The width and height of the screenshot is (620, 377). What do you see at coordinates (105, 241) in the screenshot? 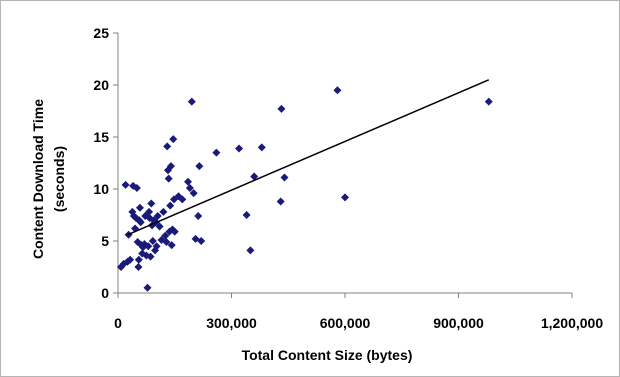
I see `y-tick-label: 5` at bounding box center [105, 241].